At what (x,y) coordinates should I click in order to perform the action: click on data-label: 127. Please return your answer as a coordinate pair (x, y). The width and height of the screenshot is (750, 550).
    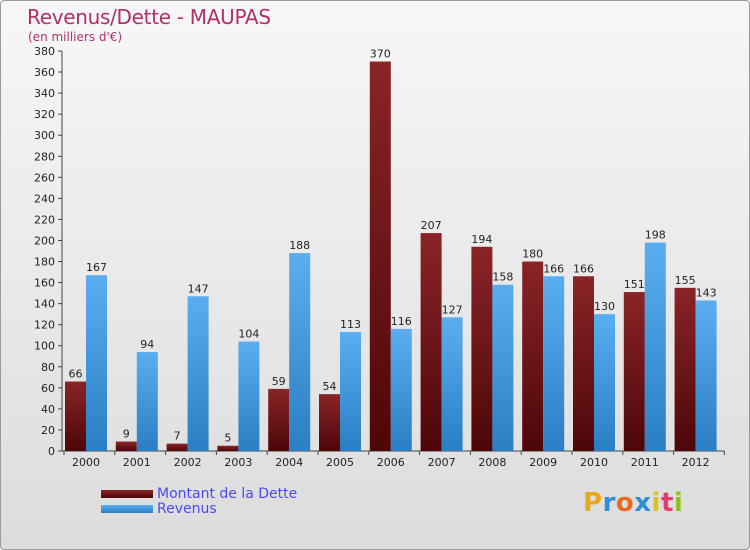
    Looking at the image, I should click on (452, 309).